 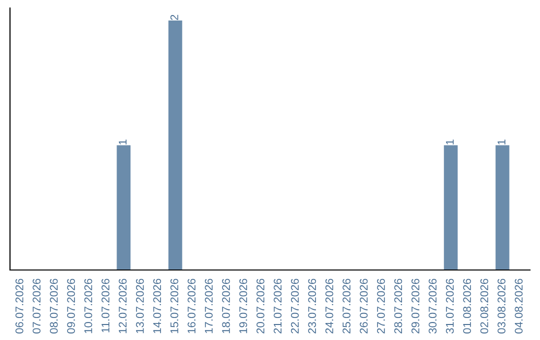 I want to click on x-tick-label: 27.07.2026, so click(x=381, y=306).